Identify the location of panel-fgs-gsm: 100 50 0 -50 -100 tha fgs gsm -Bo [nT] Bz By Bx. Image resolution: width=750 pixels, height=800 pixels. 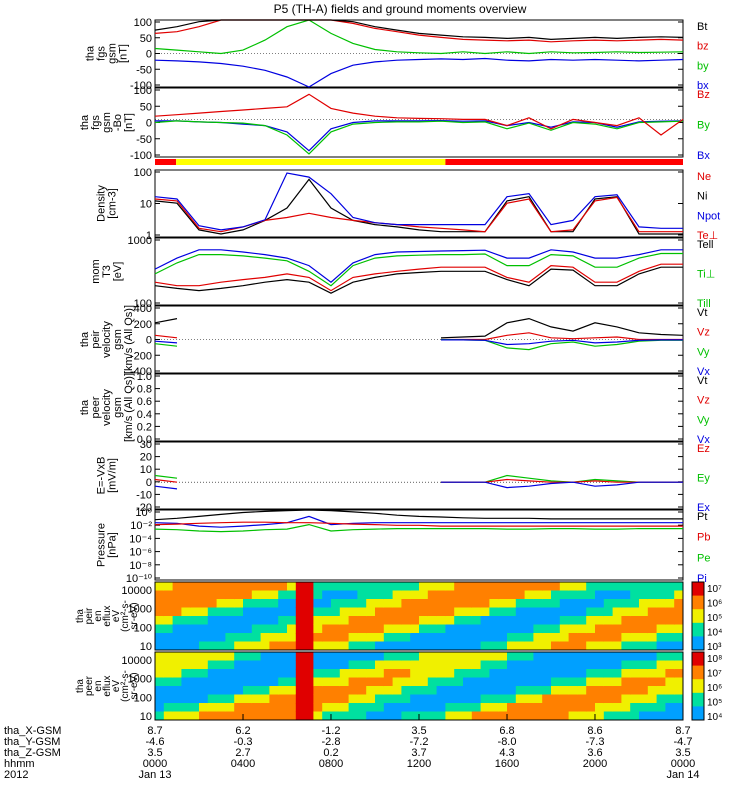
(394, 123).